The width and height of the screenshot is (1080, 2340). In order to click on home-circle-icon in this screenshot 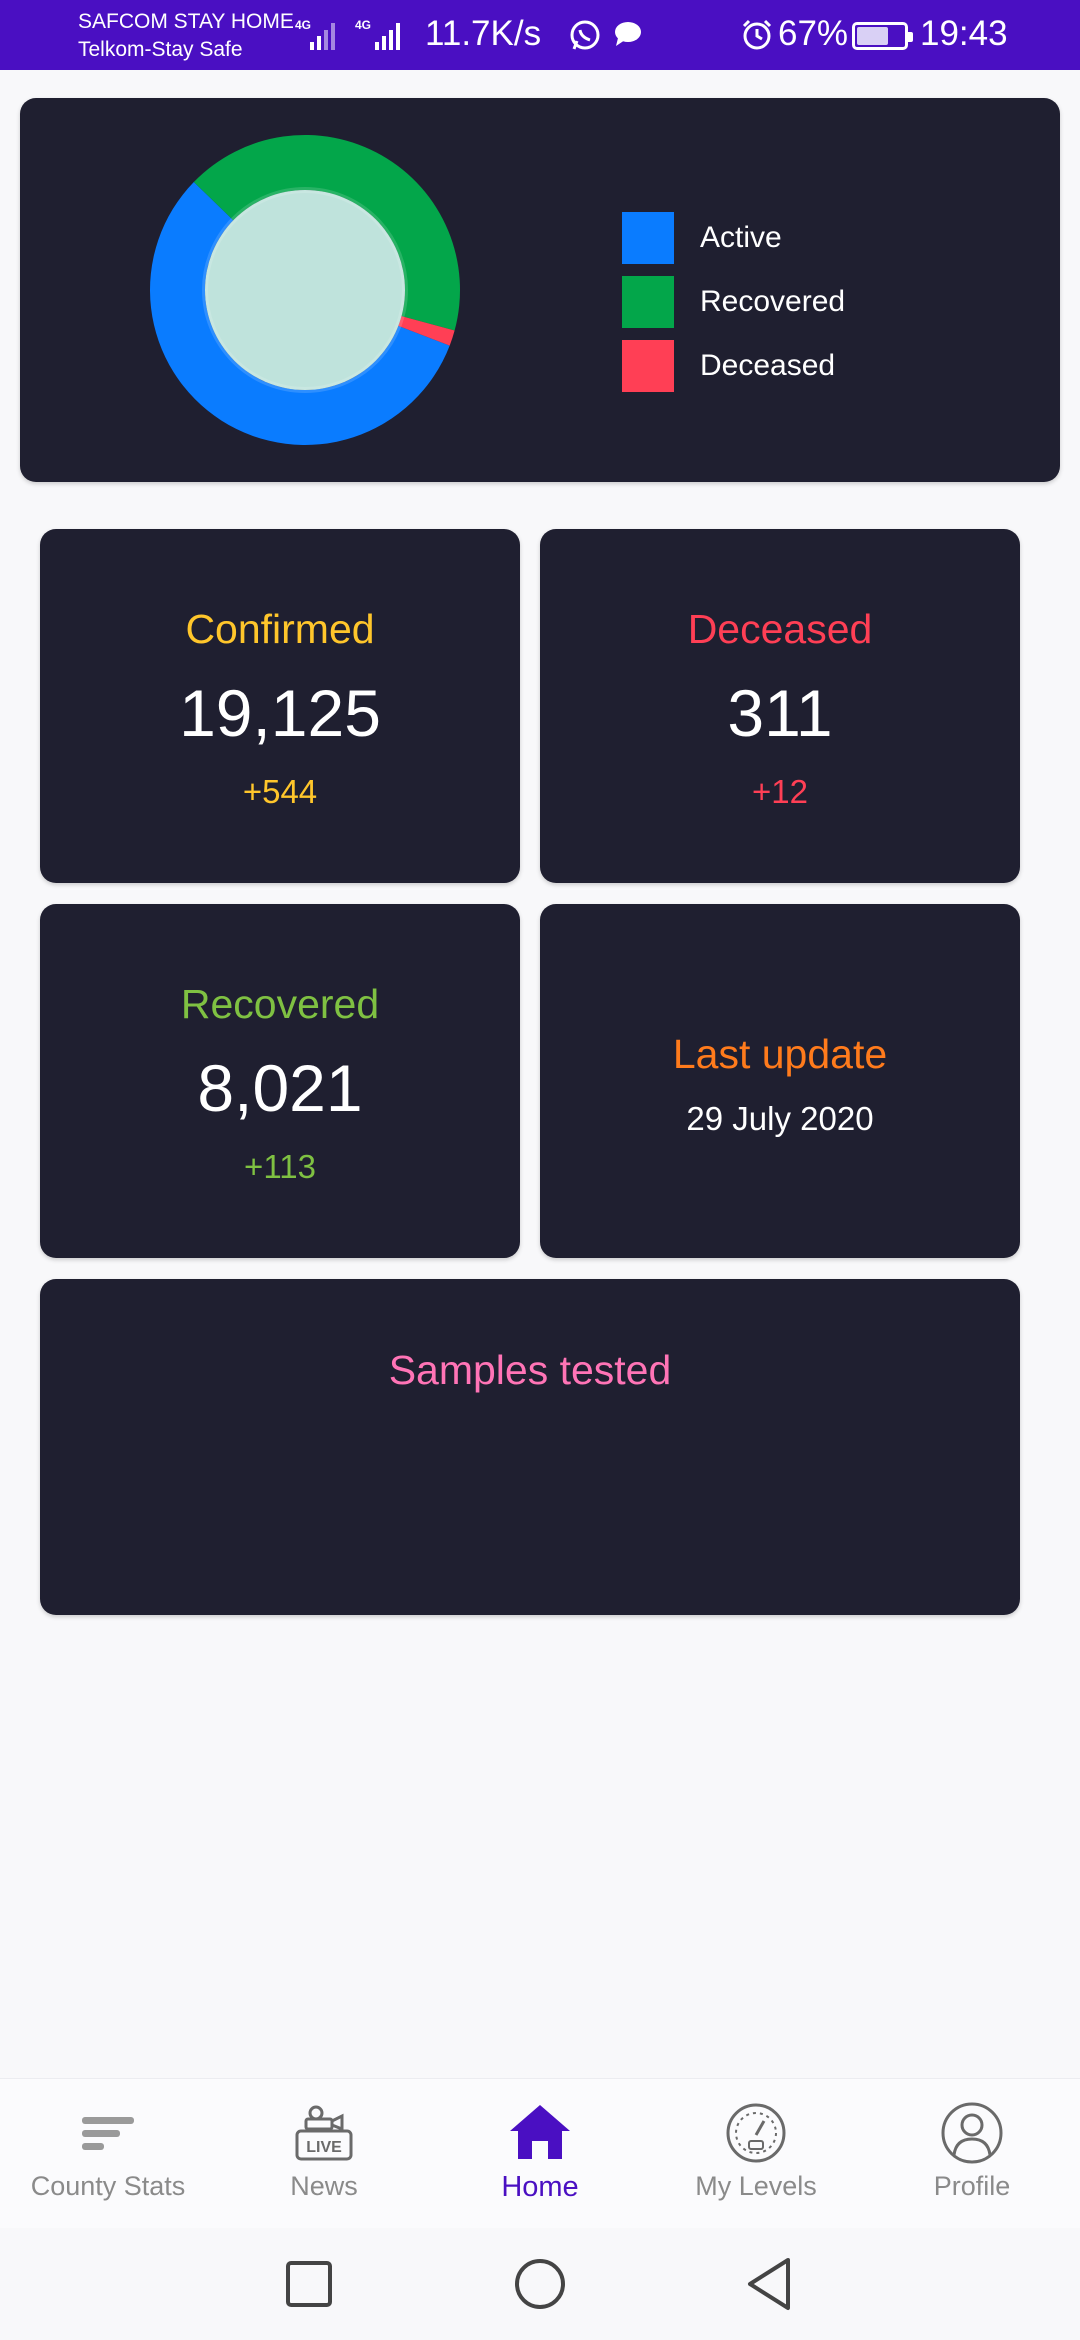, I will do `click(540, 2284)`.